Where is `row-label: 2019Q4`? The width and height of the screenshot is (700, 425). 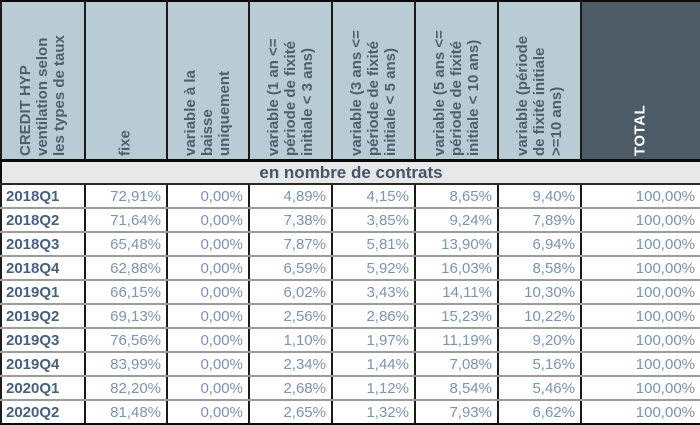 row-label: 2019Q4 is located at coordinates (43, 364).